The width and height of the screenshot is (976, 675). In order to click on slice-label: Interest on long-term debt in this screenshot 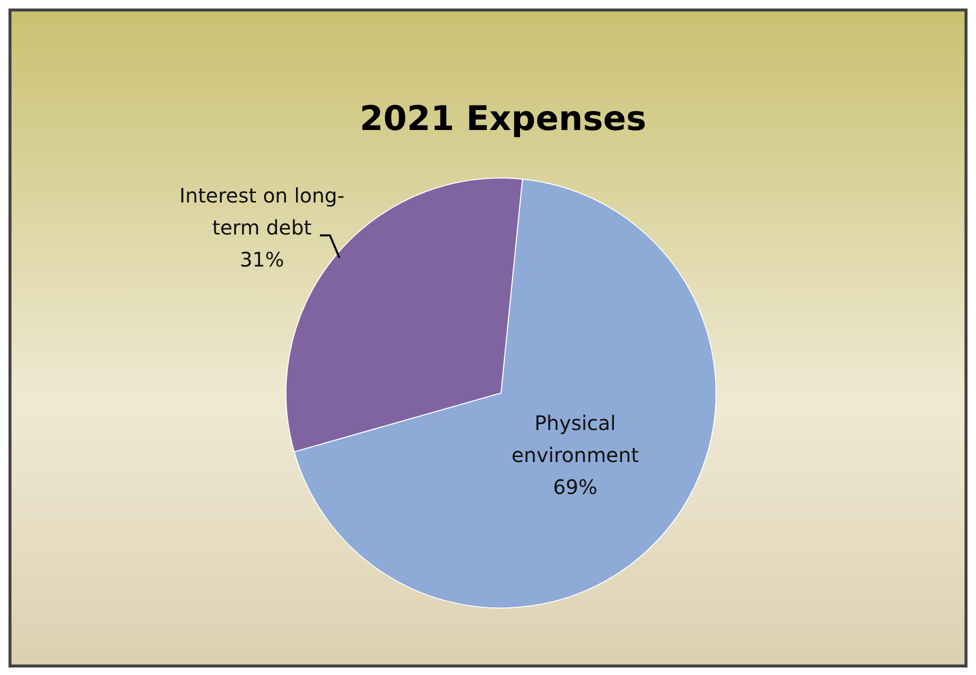, I will do `click(261, 211)`.